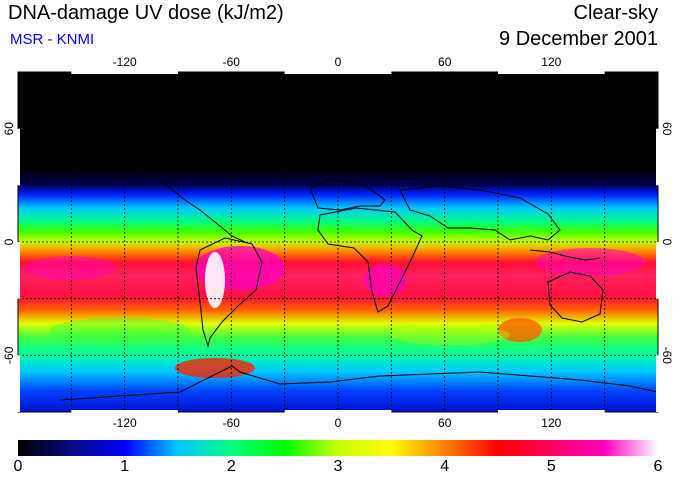  I want to click on date-label: 9 December 2001, so click(578, 39).